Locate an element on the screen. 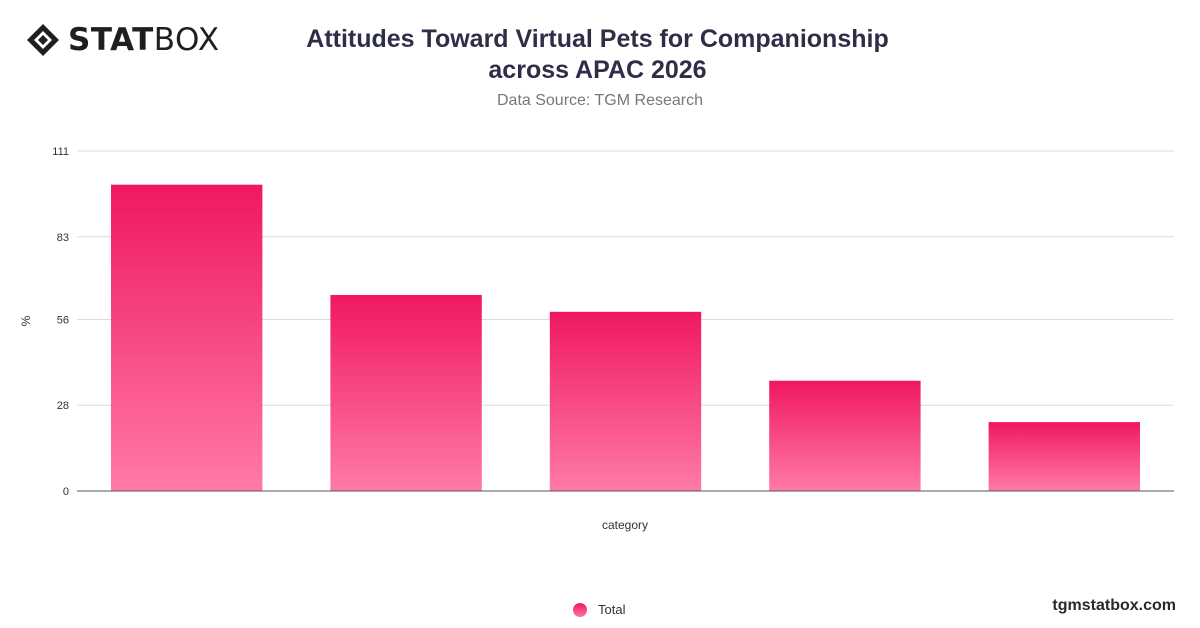  chart-legend: Total is located at coordinates (599, 609).